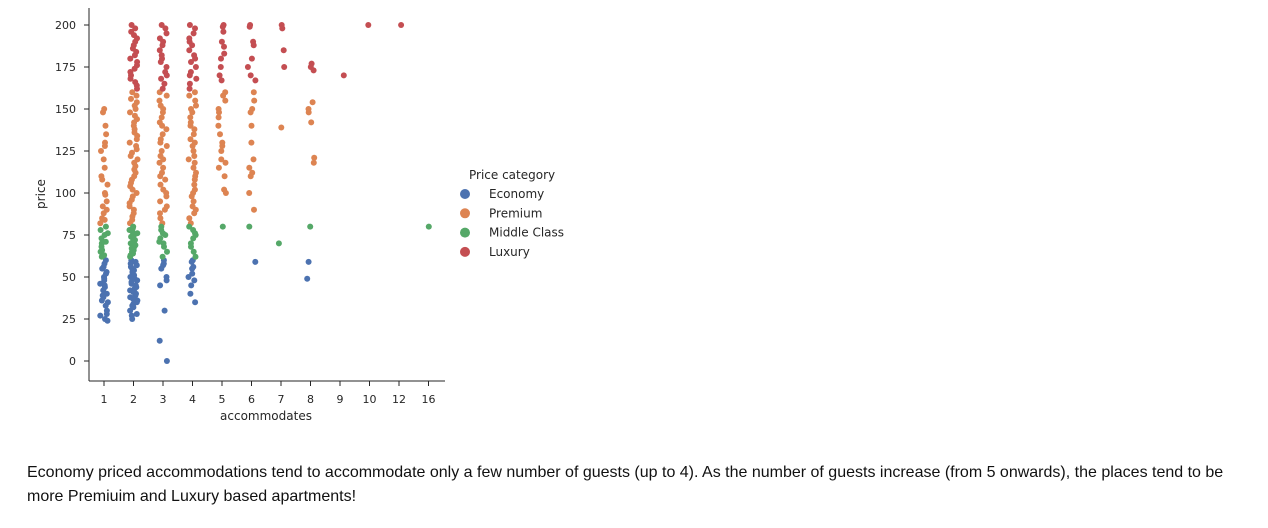 Image resolution: width=1268 pixels, height=528 pixels. I want to click on legend-label: Premium, so click(515, 213).